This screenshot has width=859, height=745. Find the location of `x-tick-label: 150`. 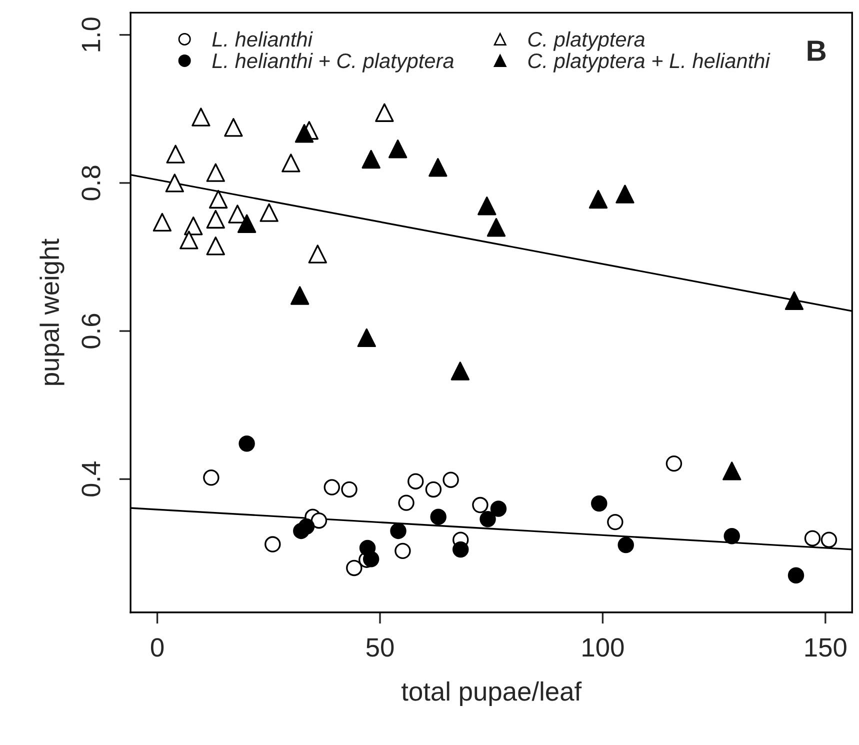

x-tick-label: 150 is located at coordinates (825, 647).